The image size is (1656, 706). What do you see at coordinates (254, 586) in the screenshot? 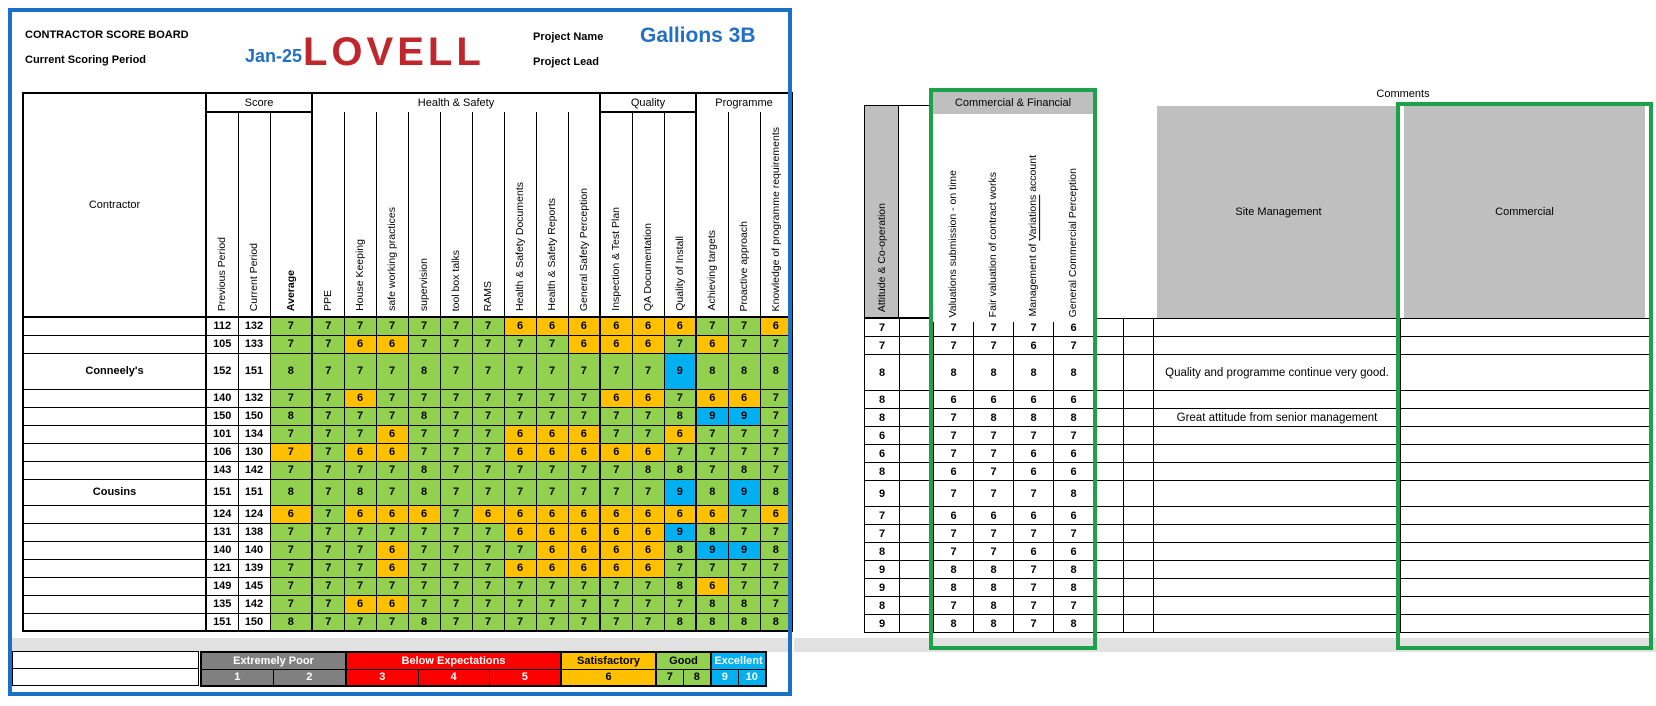
I see `current-period-cell: 145` at bounding box center [254, 586].